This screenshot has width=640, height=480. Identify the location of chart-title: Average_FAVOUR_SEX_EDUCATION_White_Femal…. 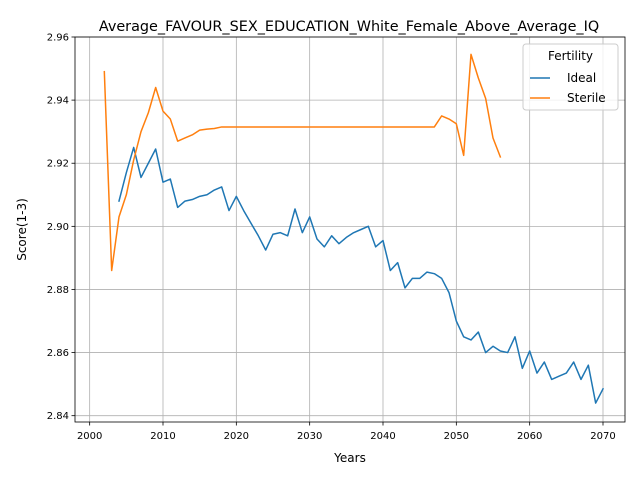
(349, 27).